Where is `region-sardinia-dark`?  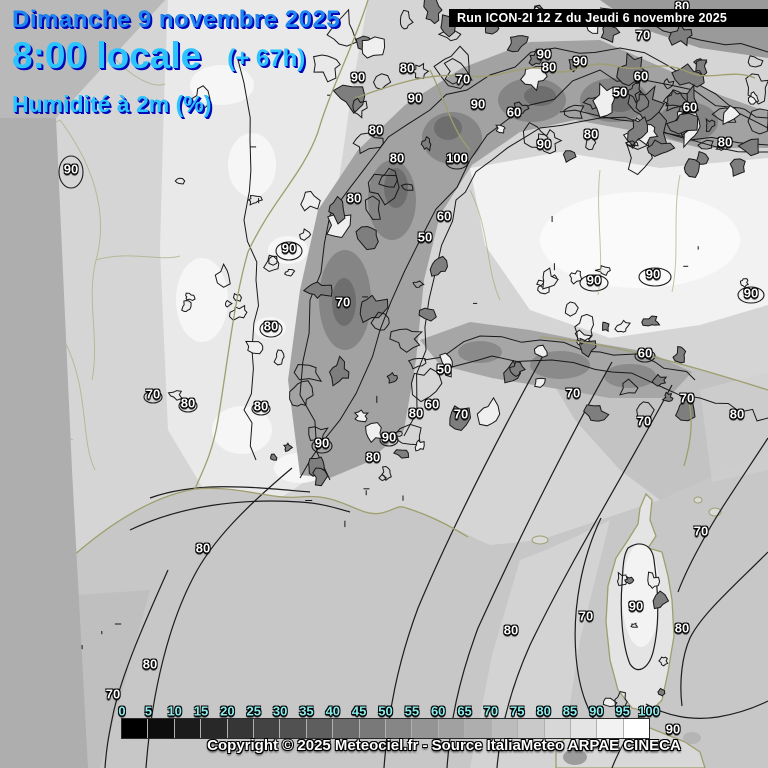 region-sardinia-dark is located at coordinates (575, 757).